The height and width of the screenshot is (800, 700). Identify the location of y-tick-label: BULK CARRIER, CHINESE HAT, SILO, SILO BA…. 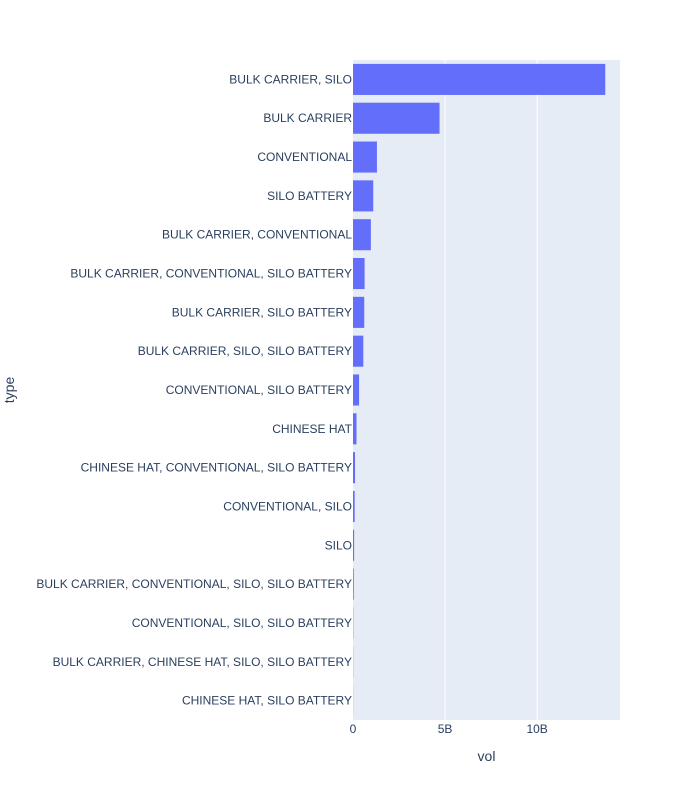
(202, 662).